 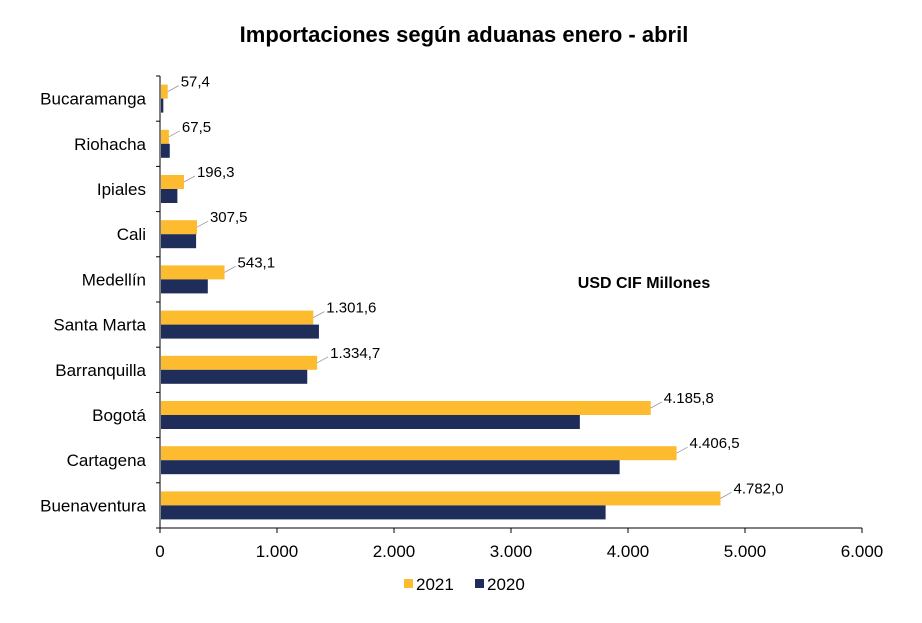 I want to click on category-label: Medellín, so click(x=114, y=279).